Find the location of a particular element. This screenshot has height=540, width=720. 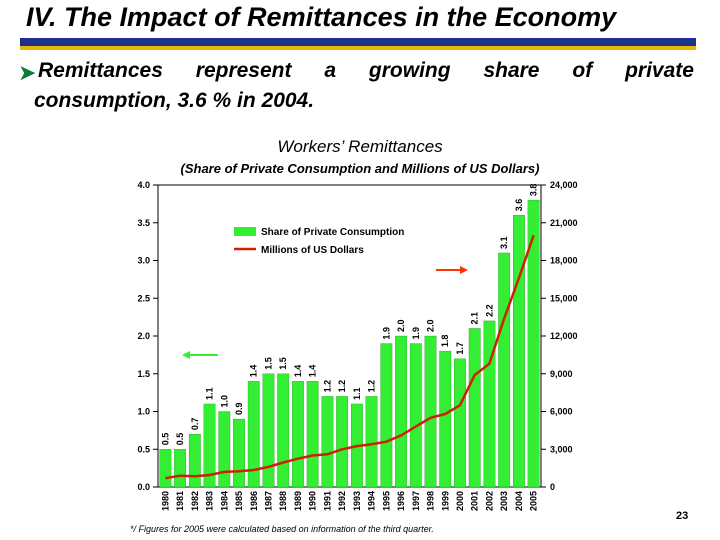

x-axis-tick-label: 1987 is located at coordinates (268, 501).